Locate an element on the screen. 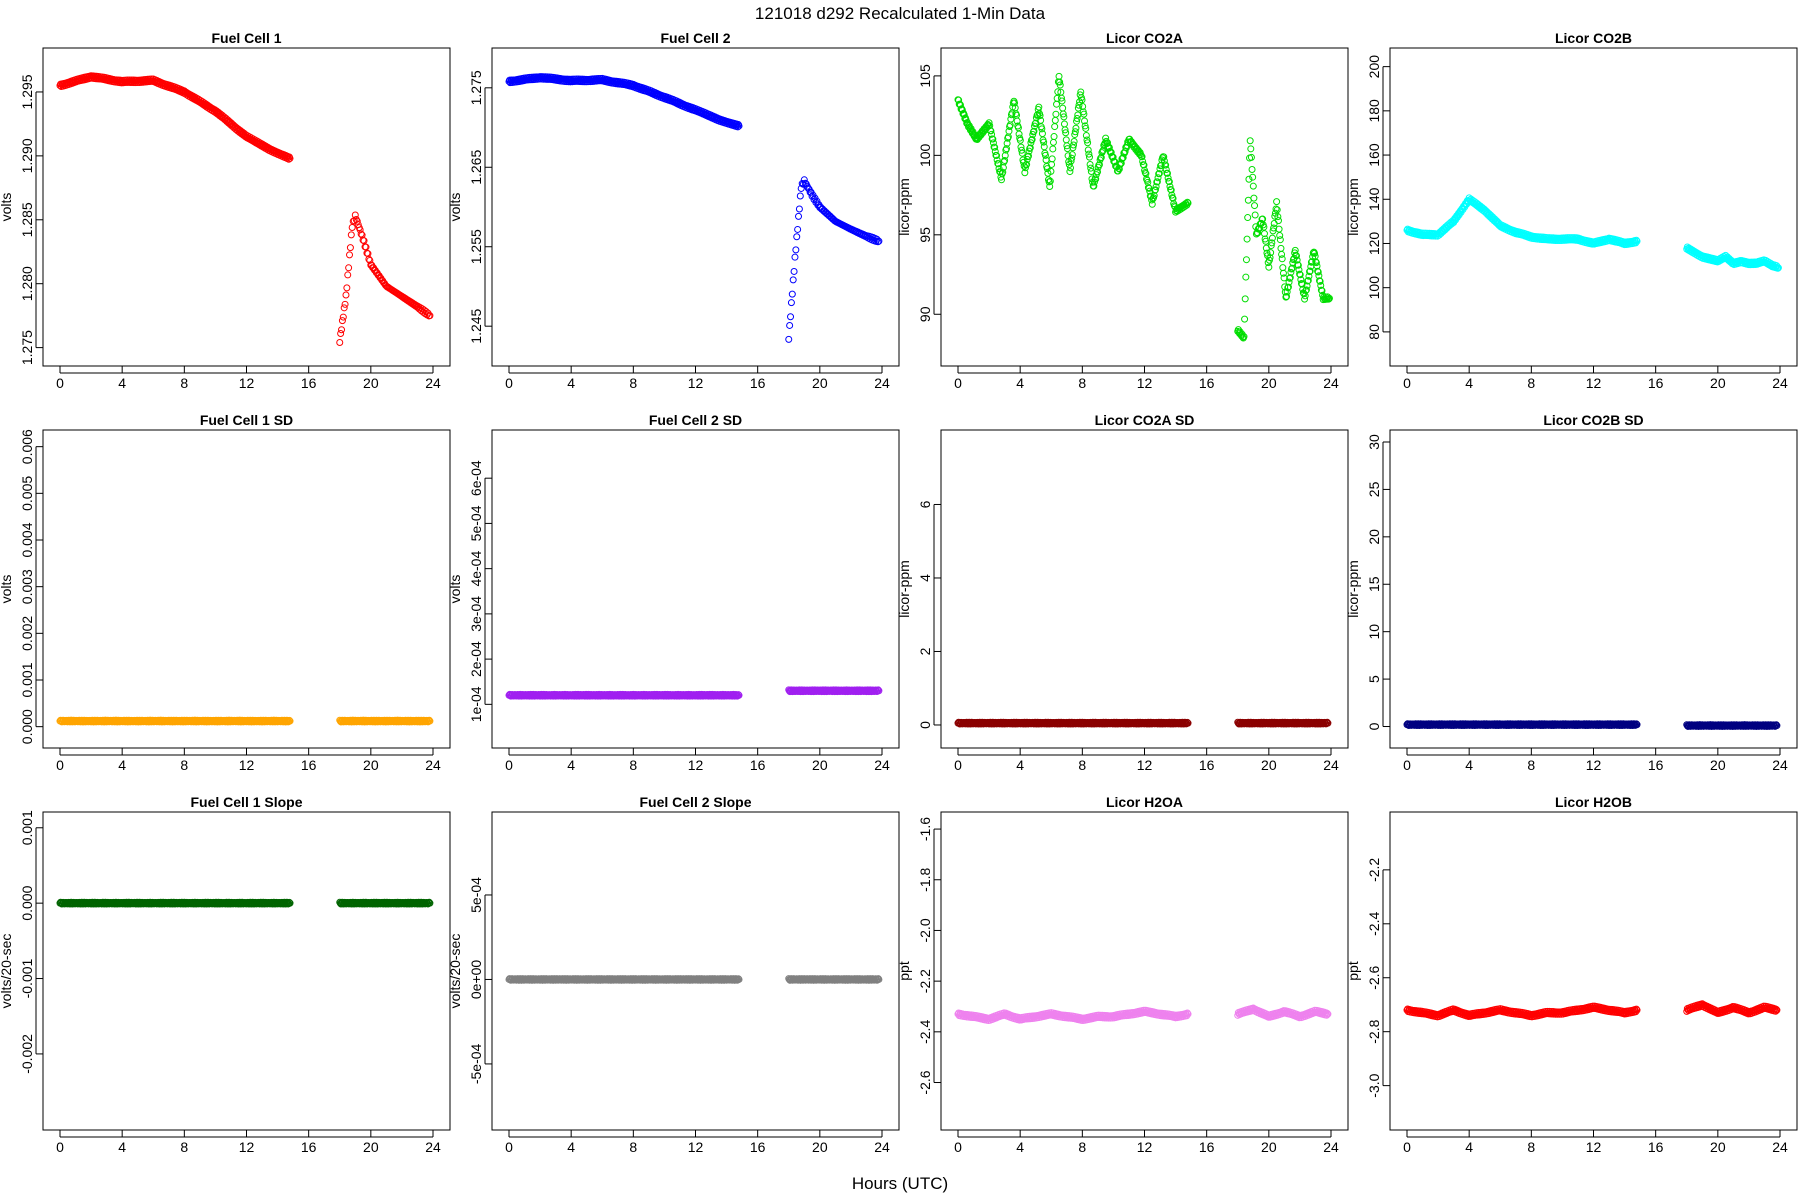  y-axis-label: licor-ppm is located at coordinates (904, 589).